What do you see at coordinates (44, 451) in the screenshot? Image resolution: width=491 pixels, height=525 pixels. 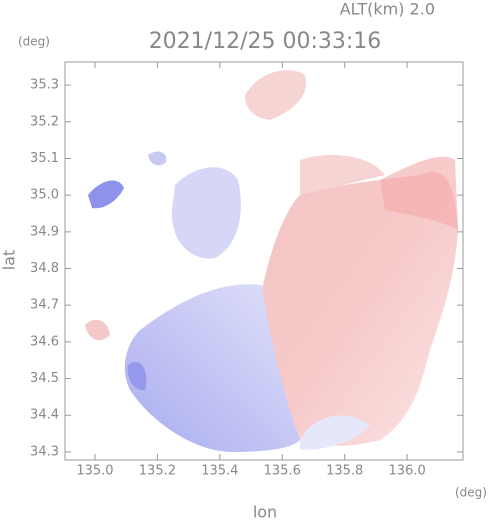 I see `y-tick-label: 34.3` at bounding box center [44, 451].